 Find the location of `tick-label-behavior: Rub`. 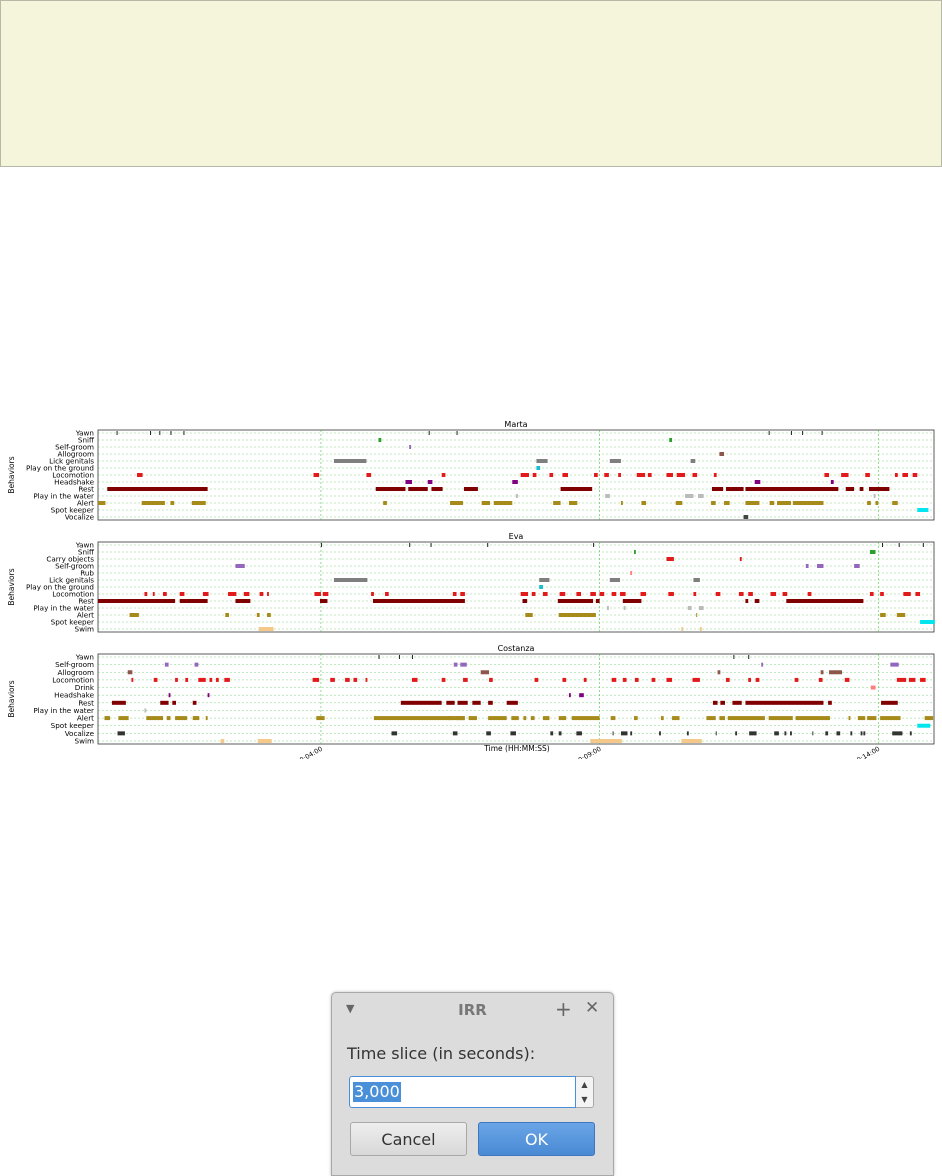

tick-label-behavior: Rub is located at coordinates (87, 573).